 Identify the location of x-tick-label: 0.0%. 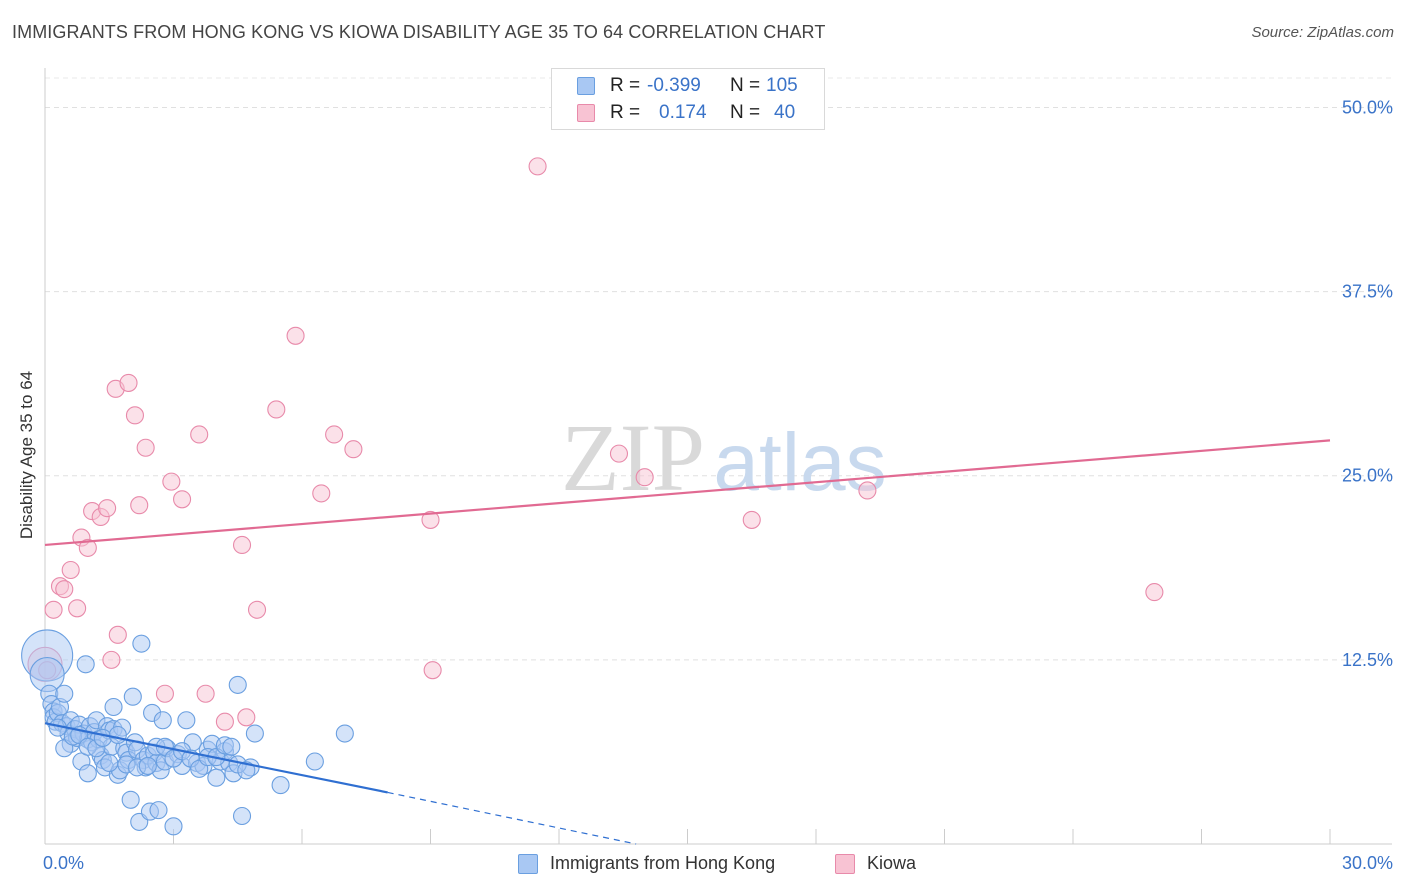
(63, 863).